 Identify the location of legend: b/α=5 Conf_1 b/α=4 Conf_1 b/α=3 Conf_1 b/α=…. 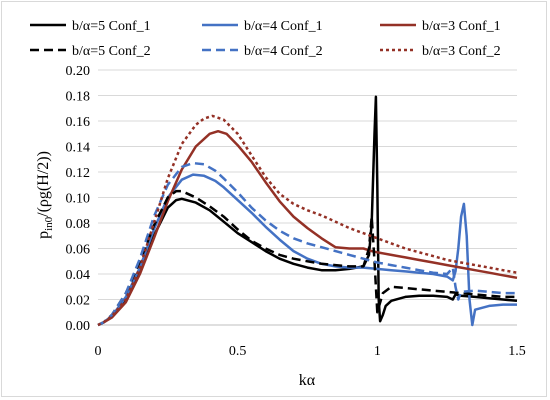
(265, 39).